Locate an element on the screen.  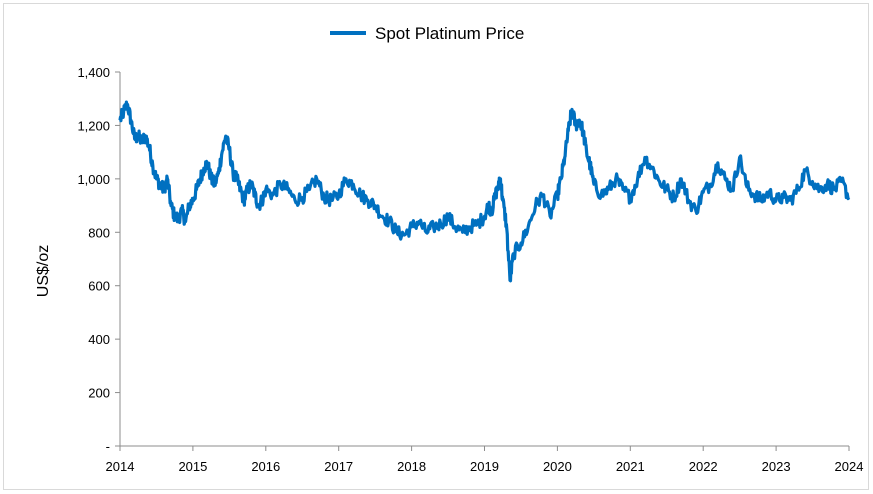
x-tick-label: 2024 is located at coordinates (849, 466).